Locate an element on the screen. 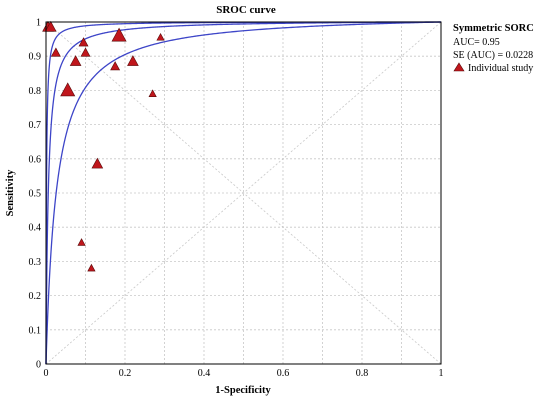 The width and height of the screenshot is (550, 401). y-tick-label: 0.3 is located at coordinates (35, 262).